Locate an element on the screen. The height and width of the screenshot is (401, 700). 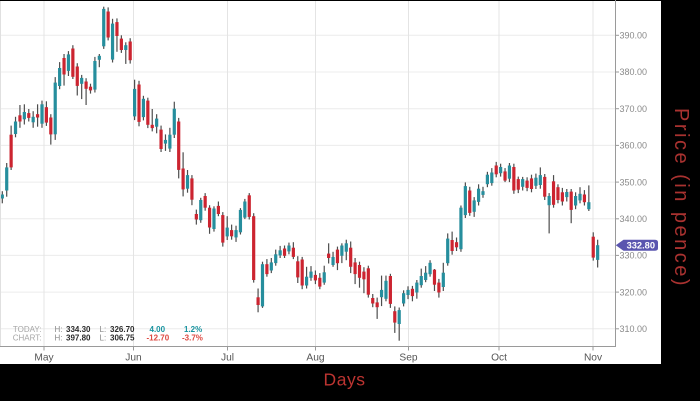
svg-text: Oct is located at coordinates (499, 358).